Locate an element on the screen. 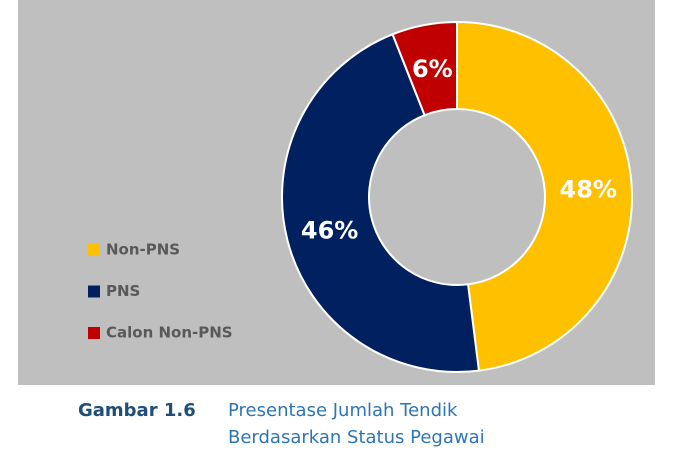 Image resolution: width=674 pixels, height=470 pixels. data-label: 48% is located at coordinates (588, 190).